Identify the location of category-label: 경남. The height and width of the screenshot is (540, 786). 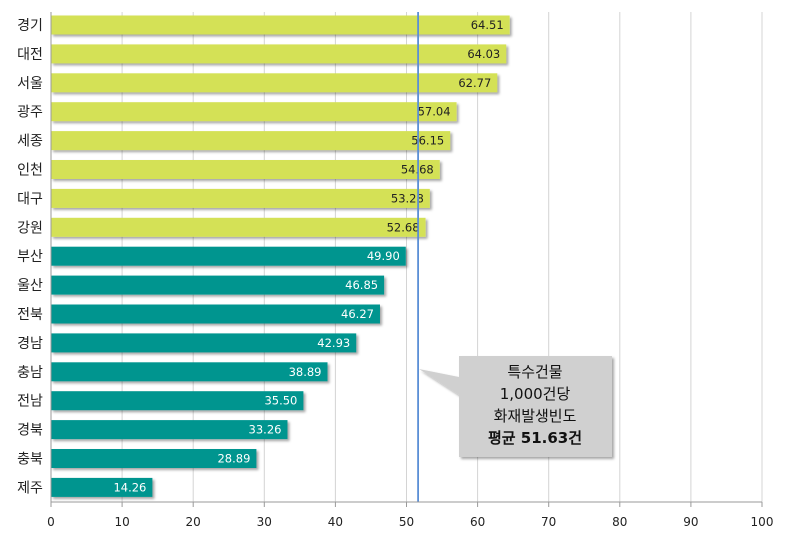
(30, 344).